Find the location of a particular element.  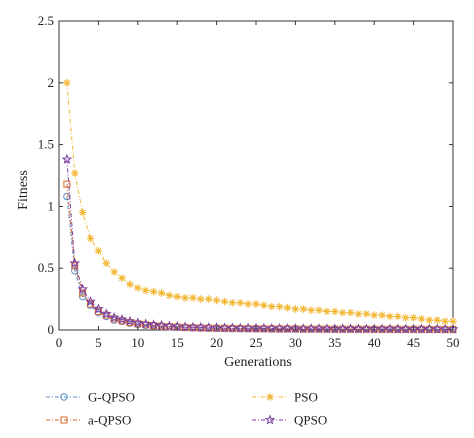

legend-item-a-qpso: a-QPSO is located at coordinates (88, 420).